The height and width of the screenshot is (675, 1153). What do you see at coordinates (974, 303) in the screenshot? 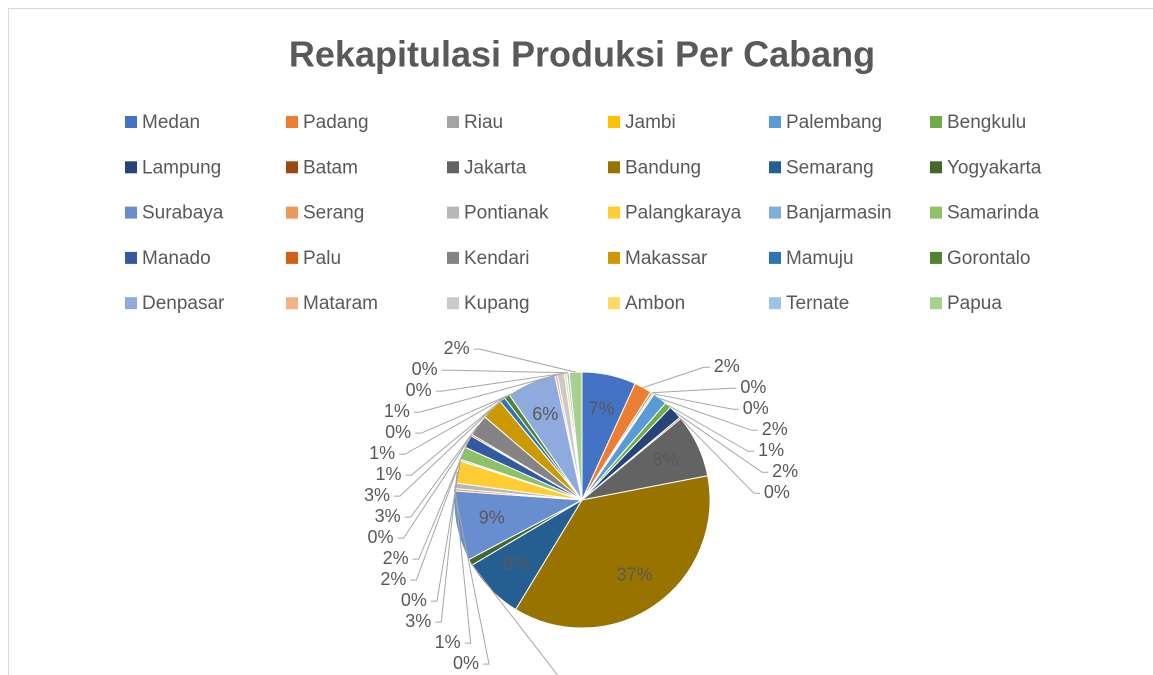
I see `legend-label: Papua` at bounding box center [974, 303].